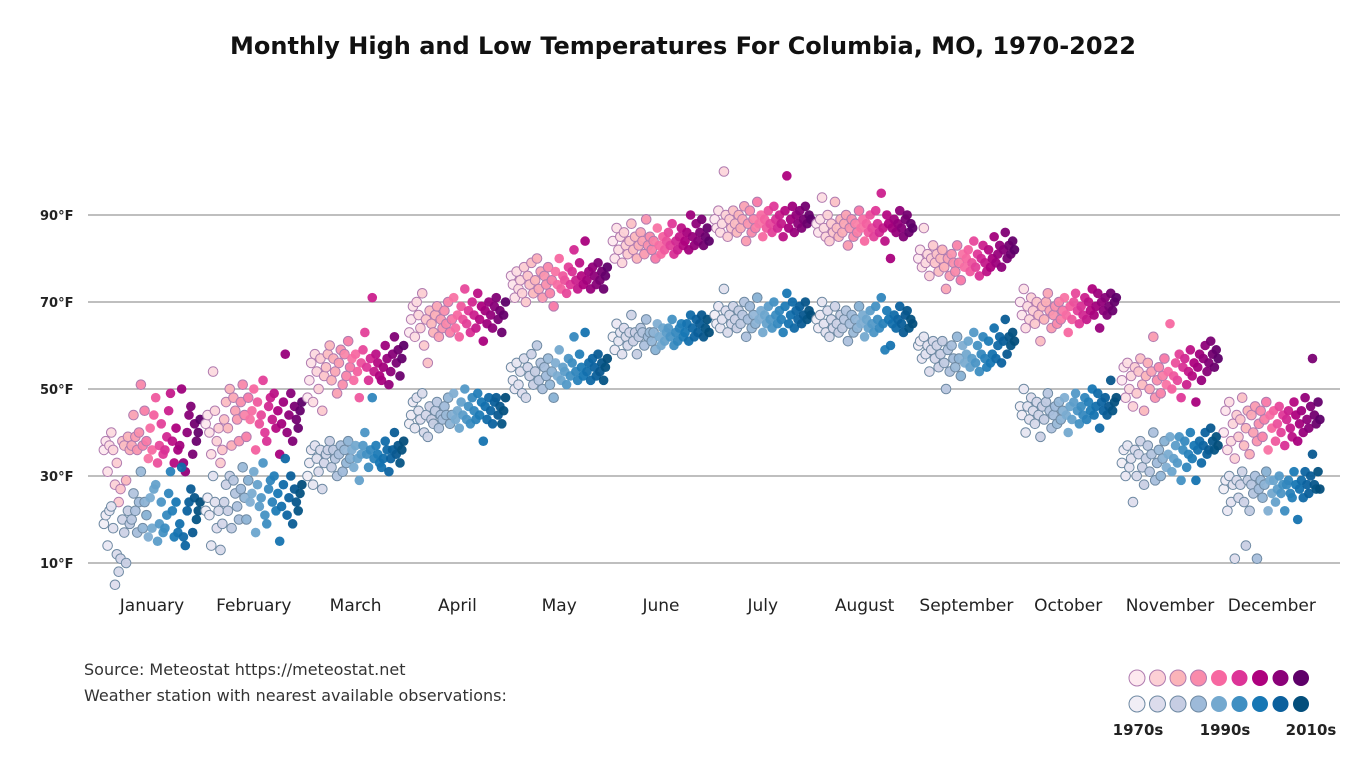 This screenshot has height=767, width=1366. Describe the element at coordinates (1272, 606) in the screenshot. I see `x-tick-label: December` at that location.